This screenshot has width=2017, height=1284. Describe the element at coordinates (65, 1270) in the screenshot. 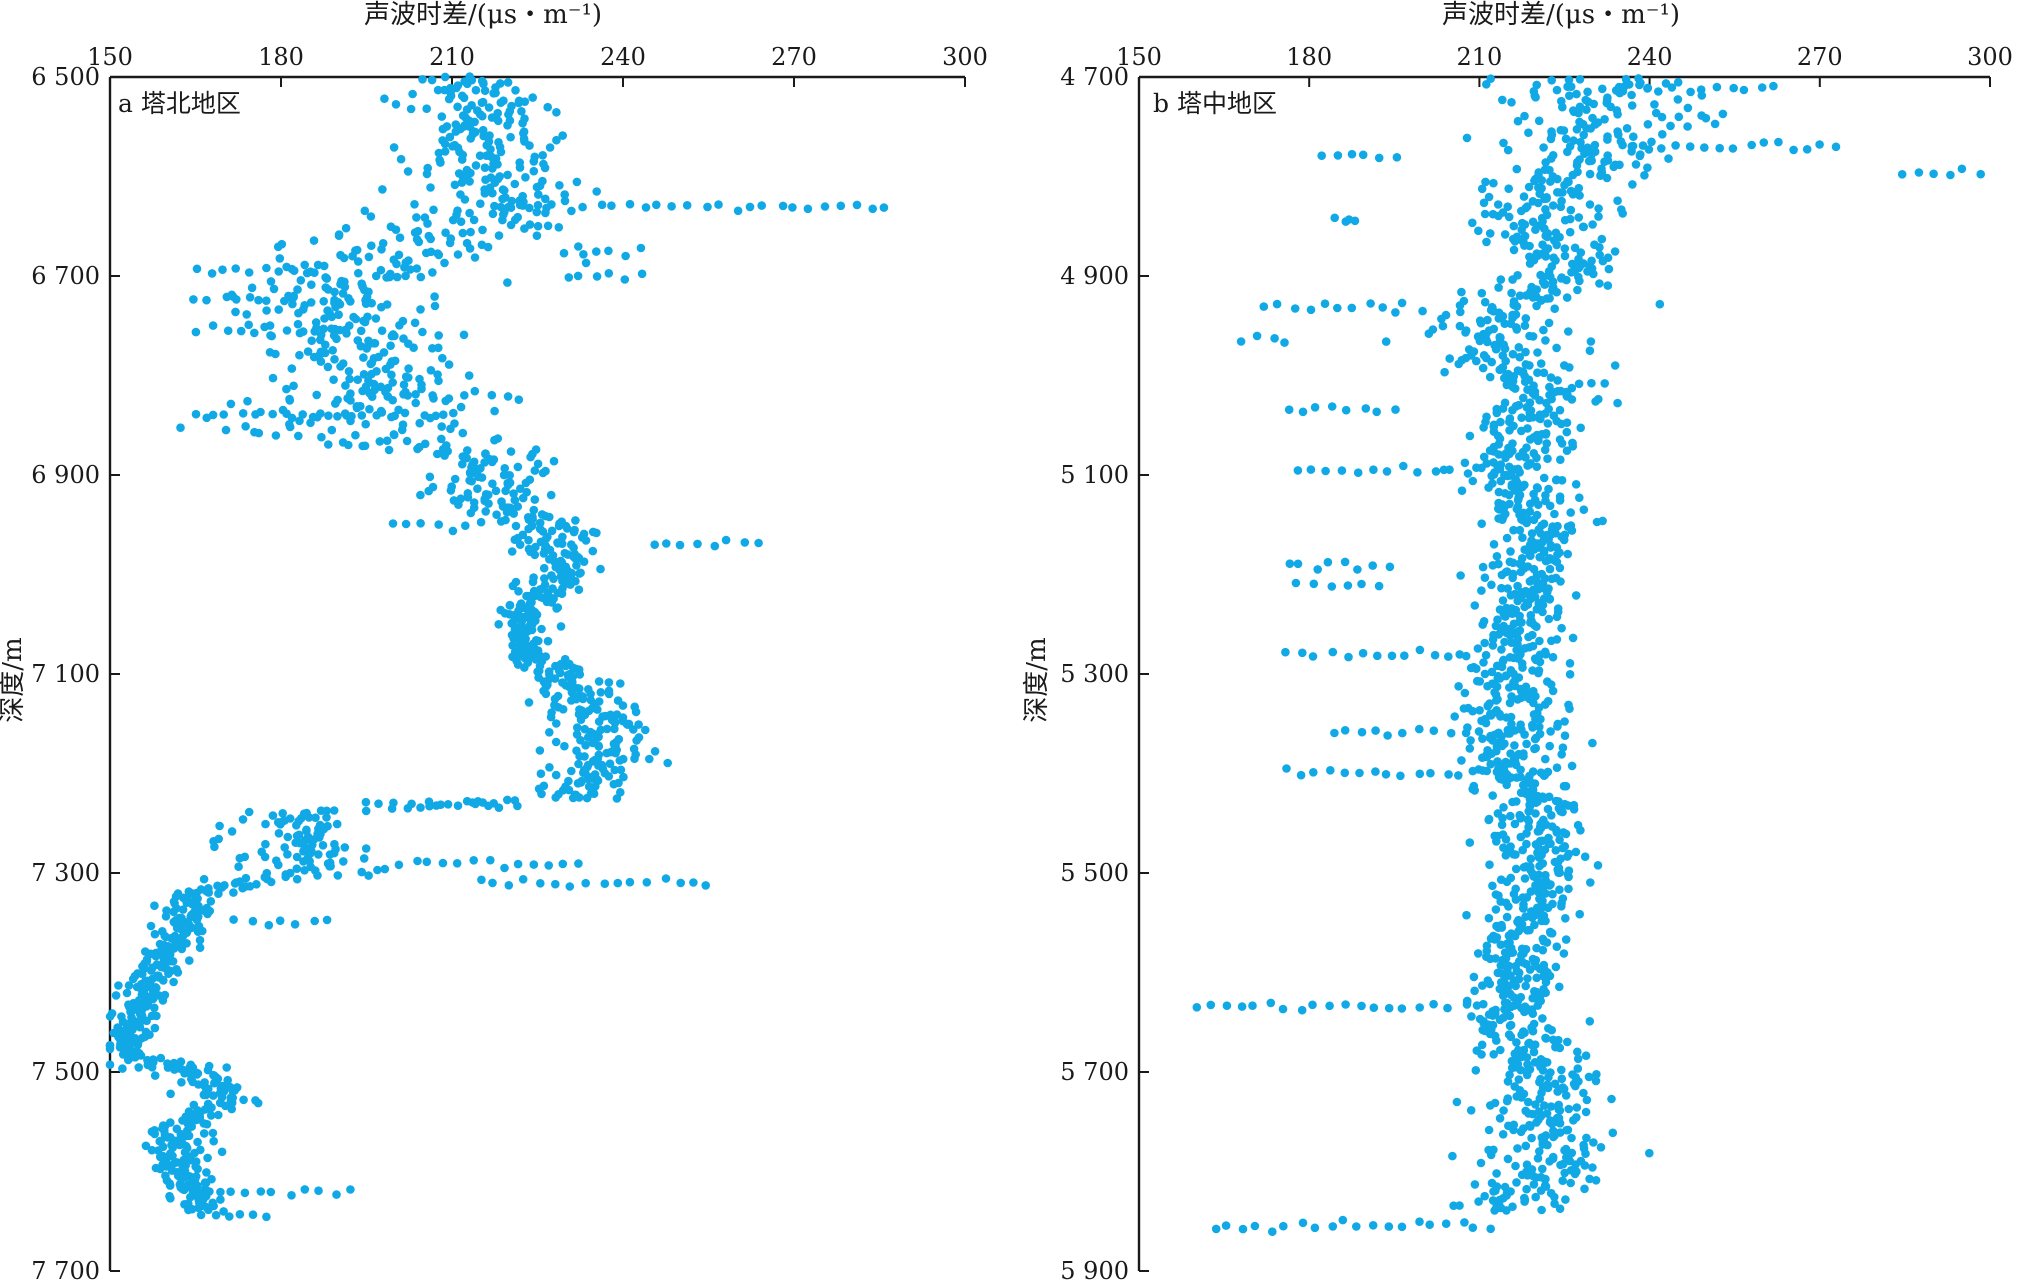

I see `y-tick-label: 7 700` at that location.